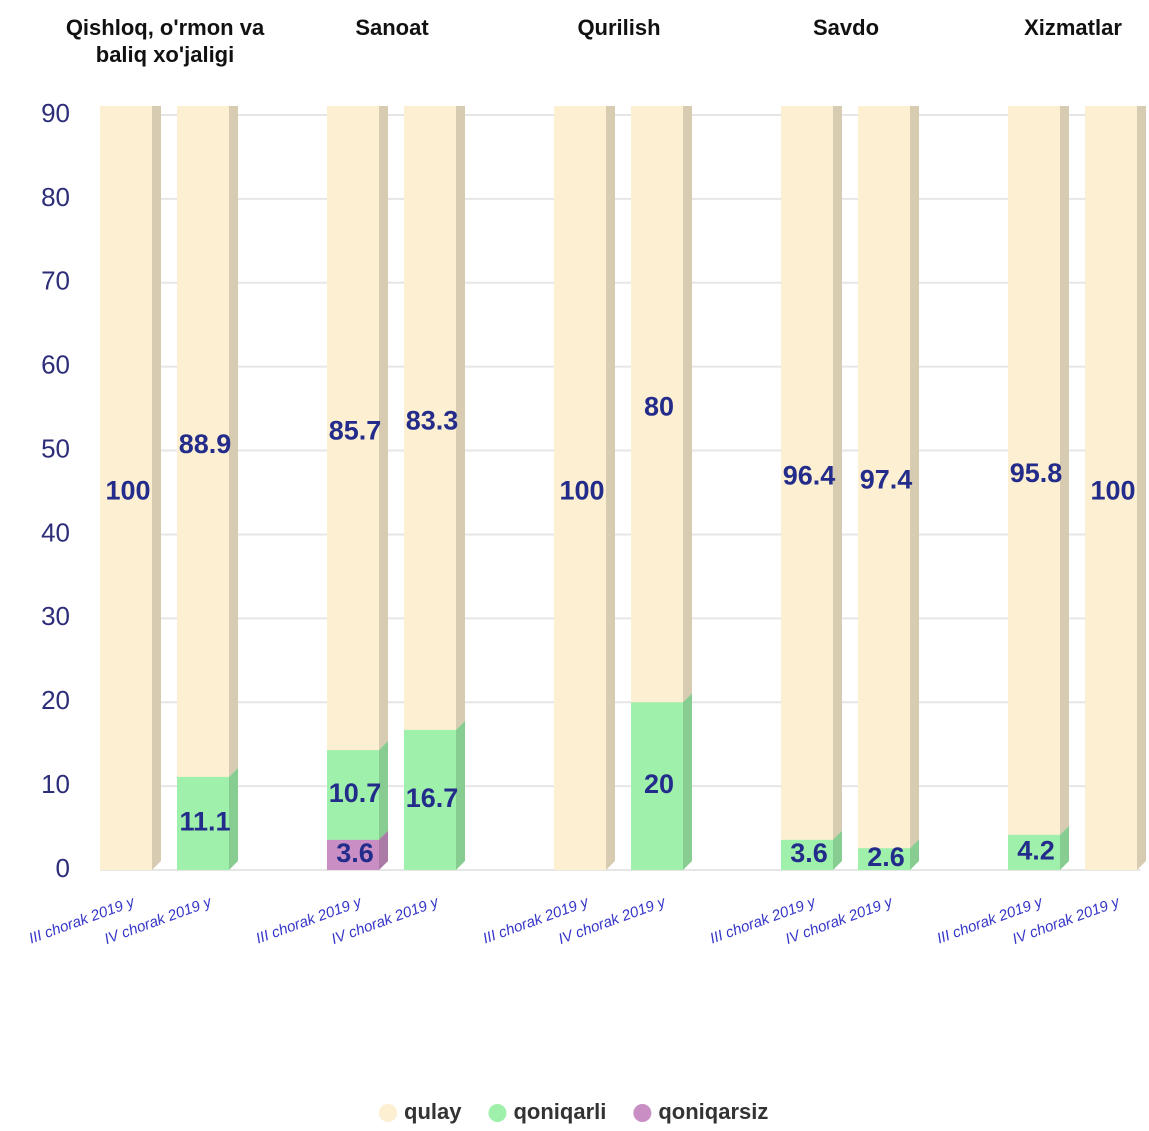  I want to click on y-tick-label: 20, so click(55, 700).